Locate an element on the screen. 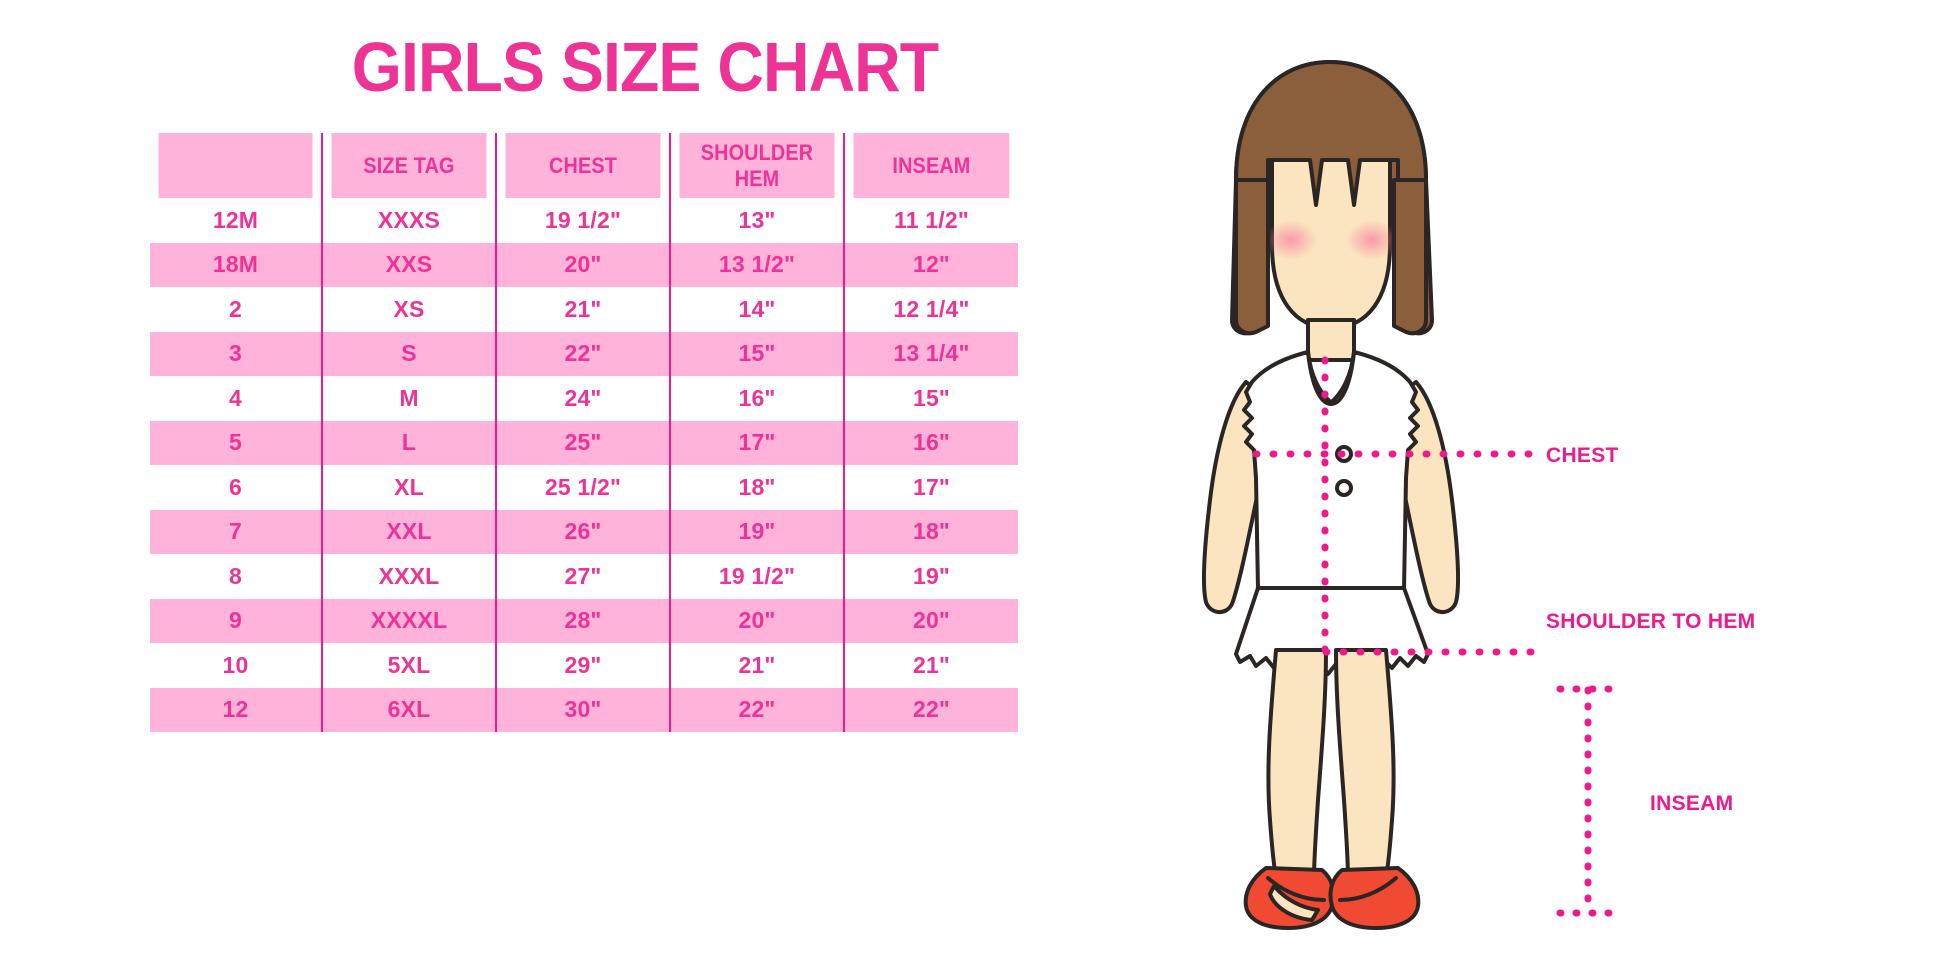  inseam-measurement-label: INSEAM is located at coordinates (1691, 803).